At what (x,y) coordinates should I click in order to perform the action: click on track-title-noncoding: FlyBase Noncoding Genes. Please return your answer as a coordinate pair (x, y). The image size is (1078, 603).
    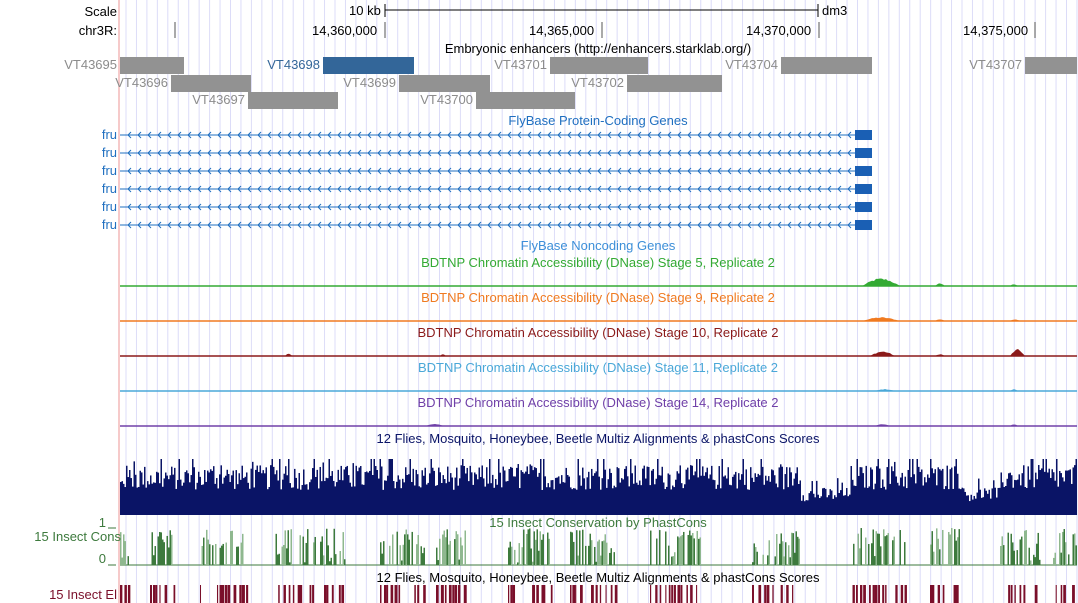
    Looking at the image, I should click on (598, 245).